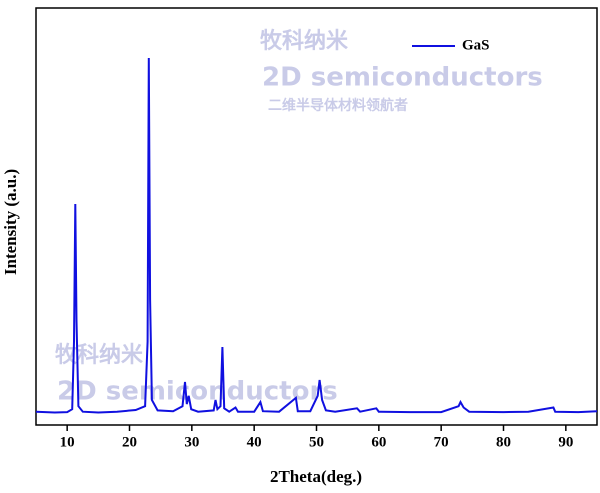 Image resolution: width=600 pixels, height=493 pixels. I want to click on x-tick-label: 10, so click(67, 442).